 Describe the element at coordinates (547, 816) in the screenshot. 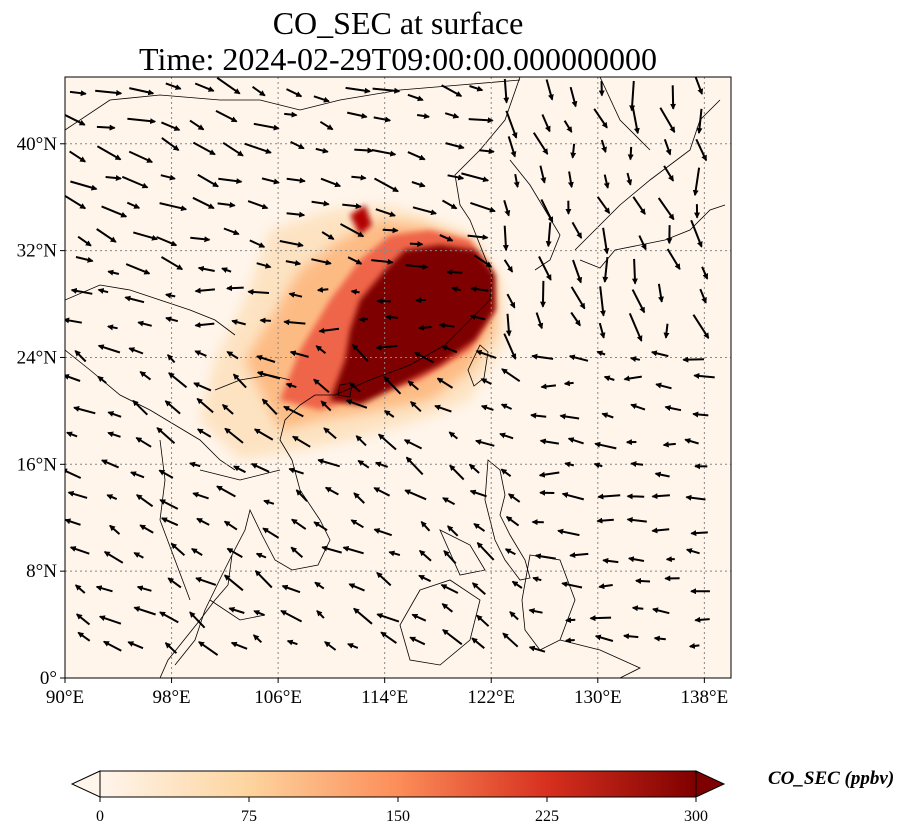

I see `colorbar-tick-label: 225` at that location.